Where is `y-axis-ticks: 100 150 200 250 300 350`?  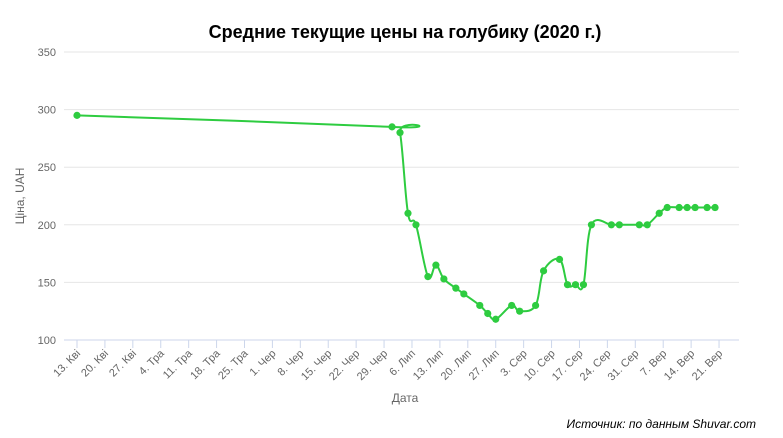 y-axis-ticks: 100 150 200 250 300 350 is located at coordinates (47, 197).